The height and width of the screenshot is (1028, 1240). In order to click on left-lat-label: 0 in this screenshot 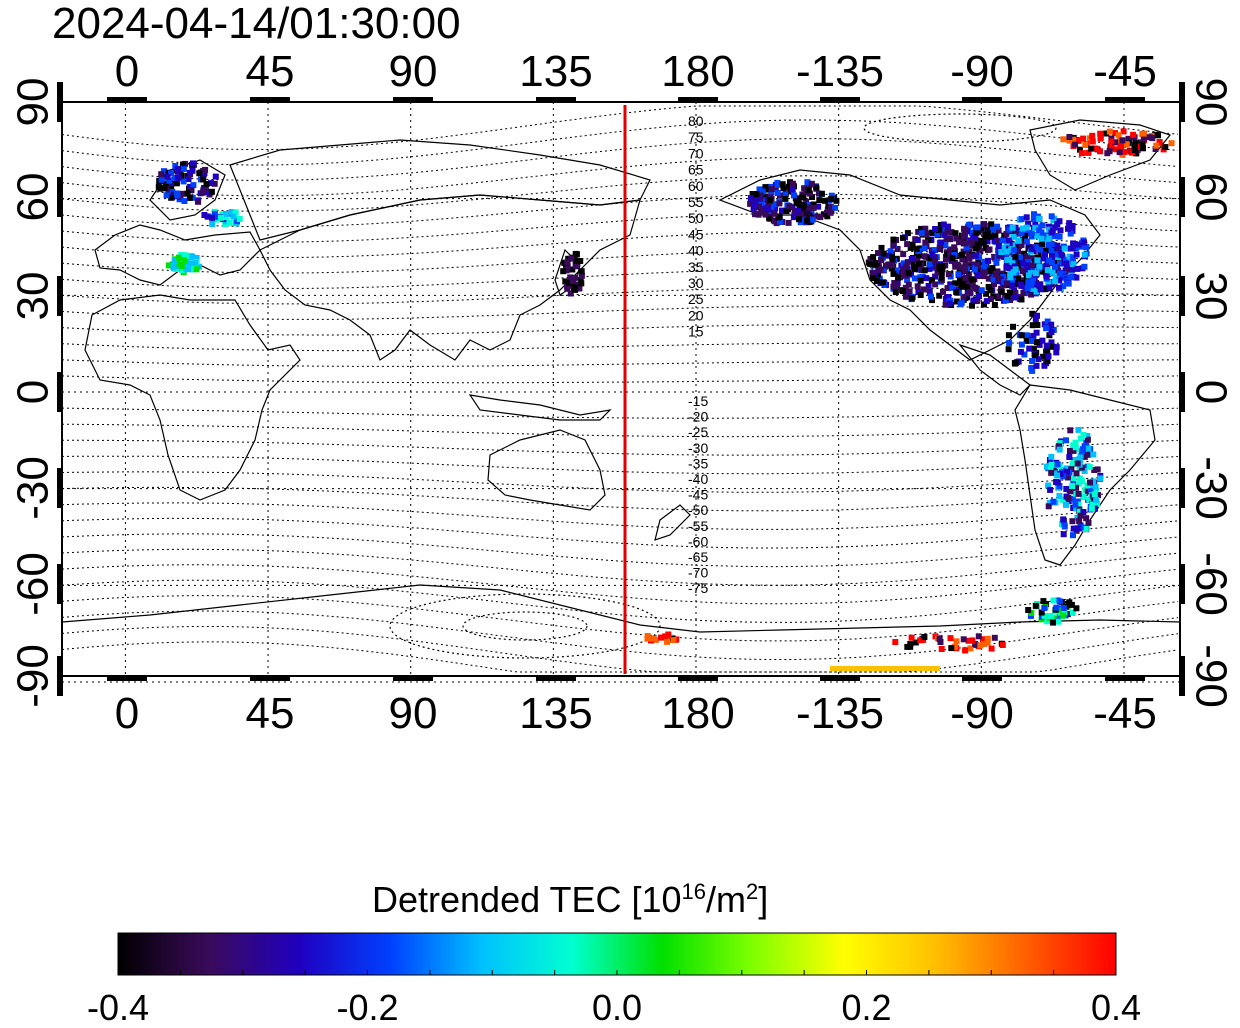, I will do `click(33, 392)`.